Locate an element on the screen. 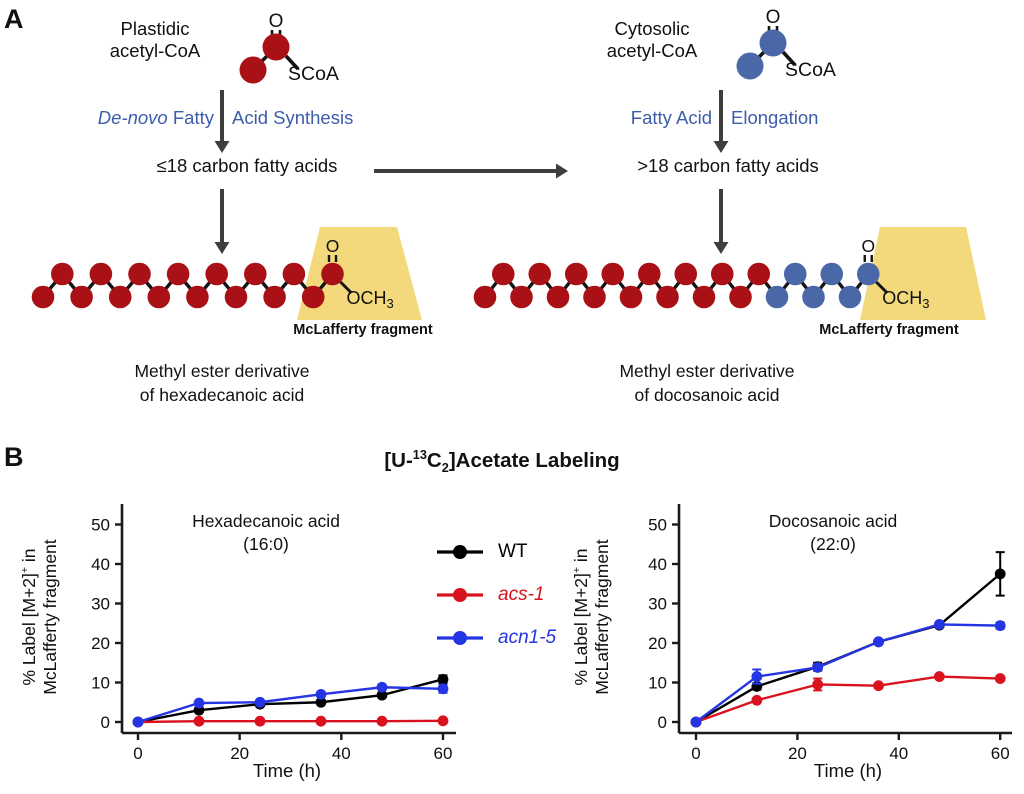 The width and height of the screenshot is (1024, 794). ylab-right-line2: McLafferty fragment is located at coordinates (601, 617).